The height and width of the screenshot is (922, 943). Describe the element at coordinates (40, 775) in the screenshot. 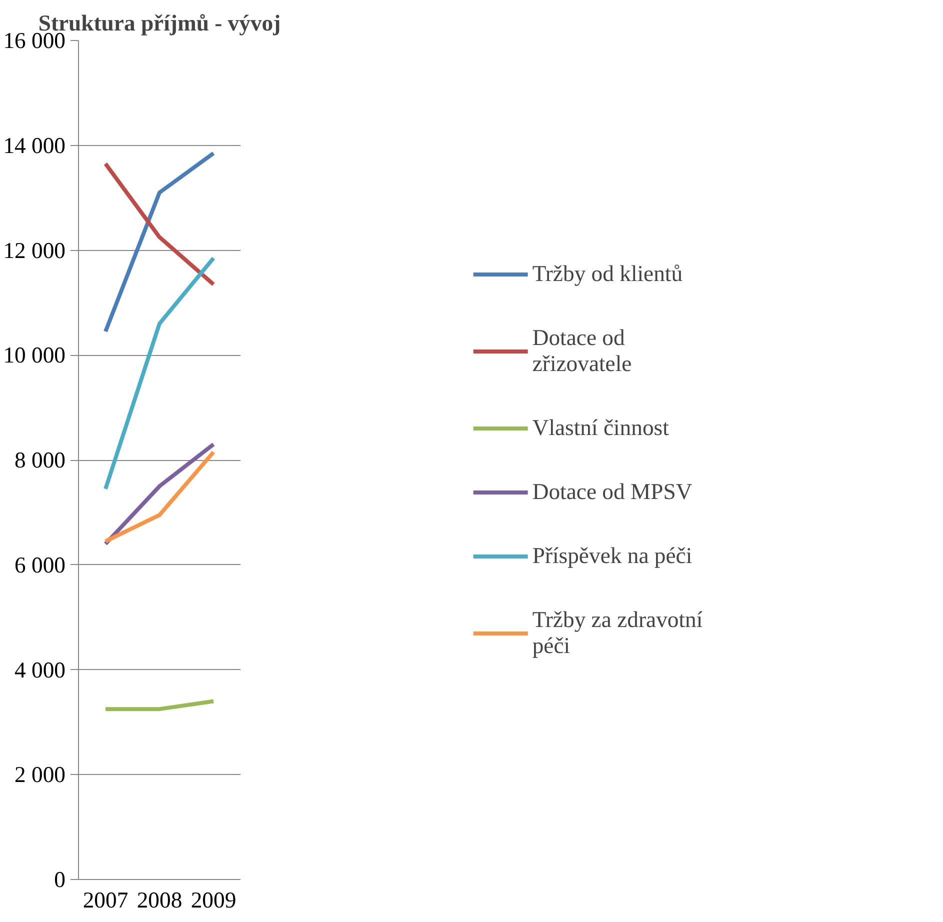

I see `y-tick-label: 2 000` at that location.